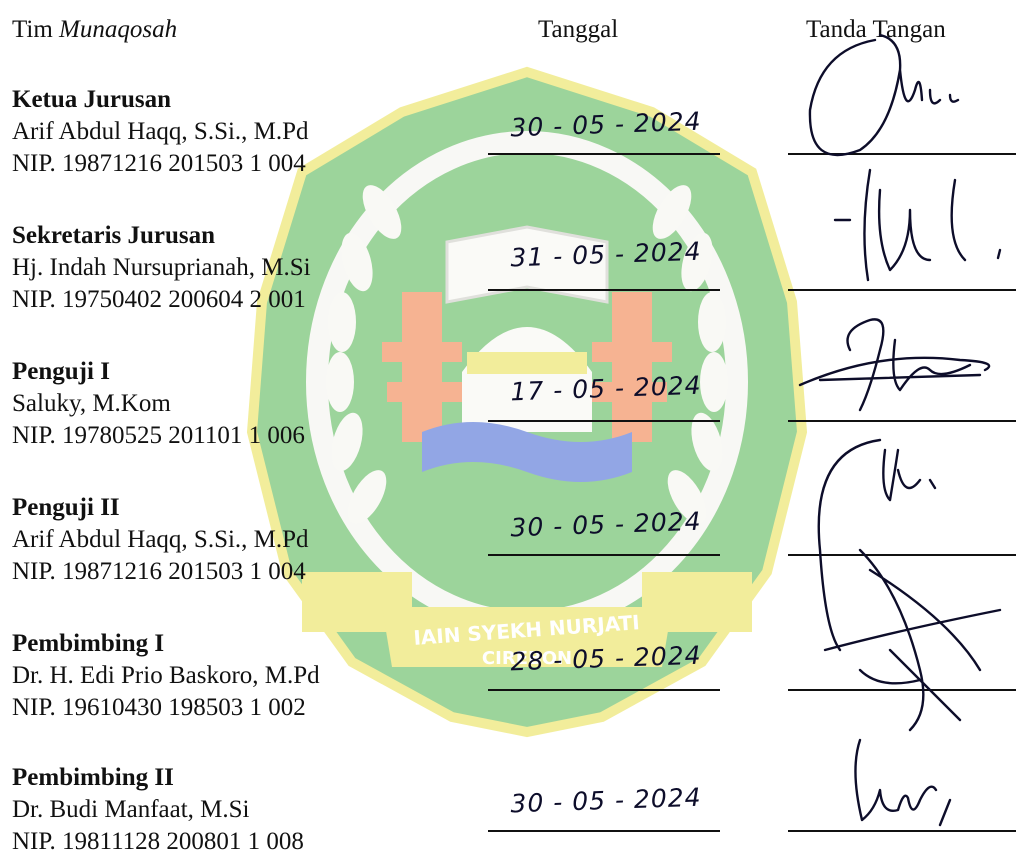 The width and height of the screenshot is (1016, 866). I want to click on logo-ribbon, so click(527, 637).